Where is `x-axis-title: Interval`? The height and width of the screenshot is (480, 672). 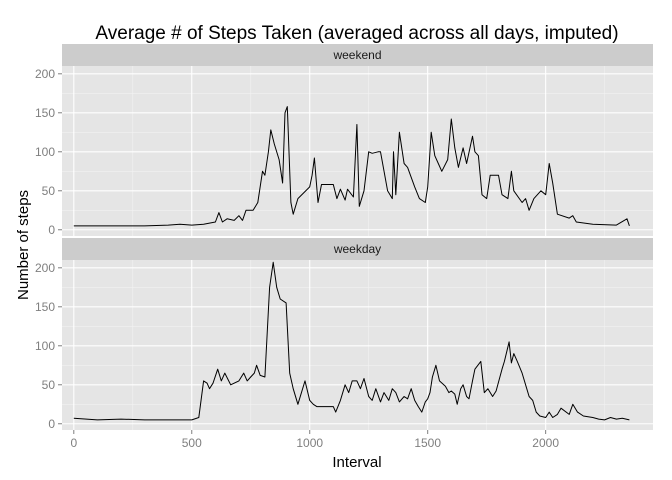
x-axis-title: Interval is located at coordinates (356, 462).